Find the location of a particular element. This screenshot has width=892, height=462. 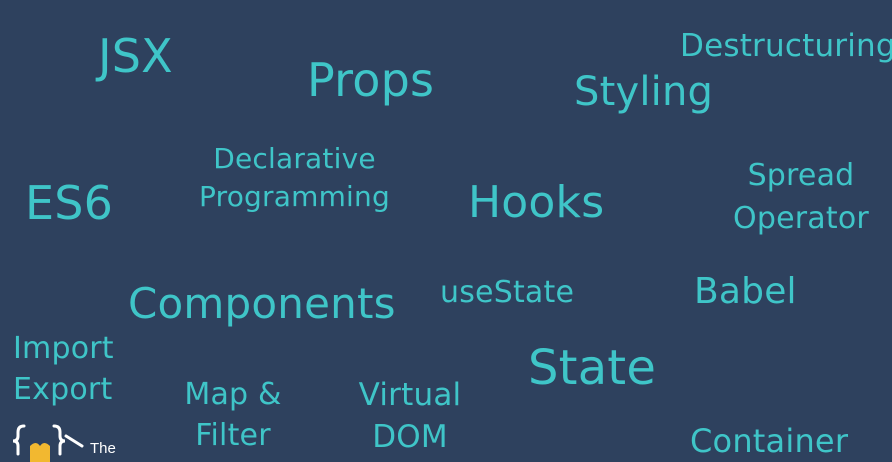

term-jsx: JSX is located at coordinates (135, 56).